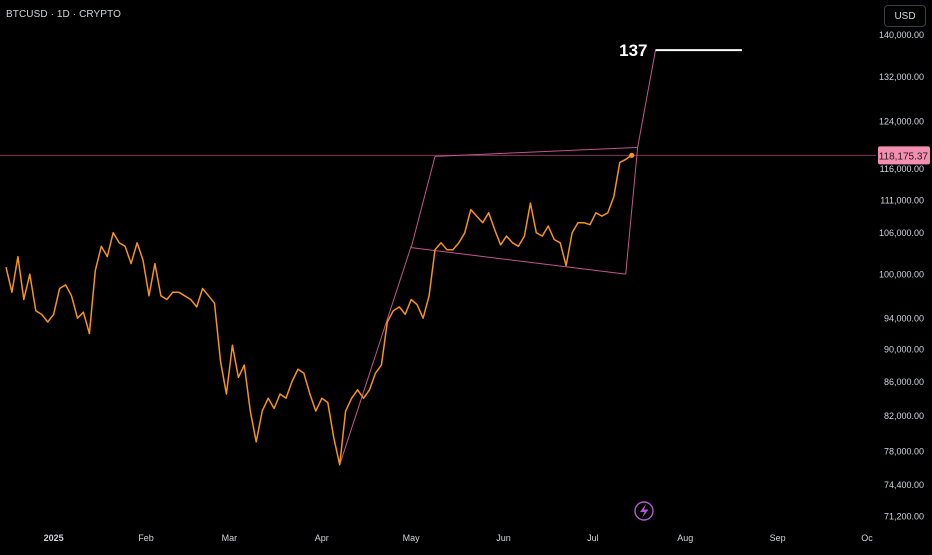 The image size is (932, 555). I want to click on y-tick-label: 100,000.00, so click(901, 275).